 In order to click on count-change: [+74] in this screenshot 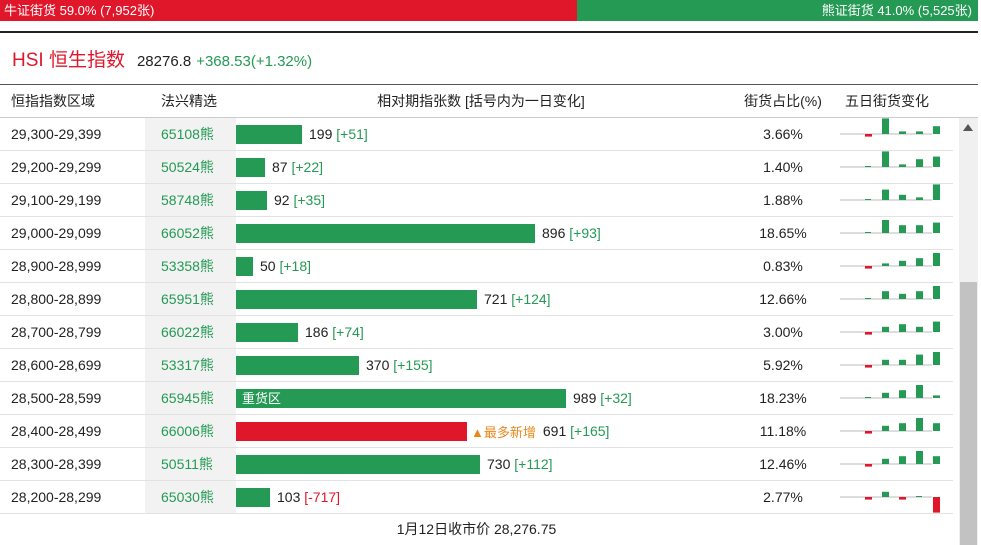, I will do `click(348, 332)`.